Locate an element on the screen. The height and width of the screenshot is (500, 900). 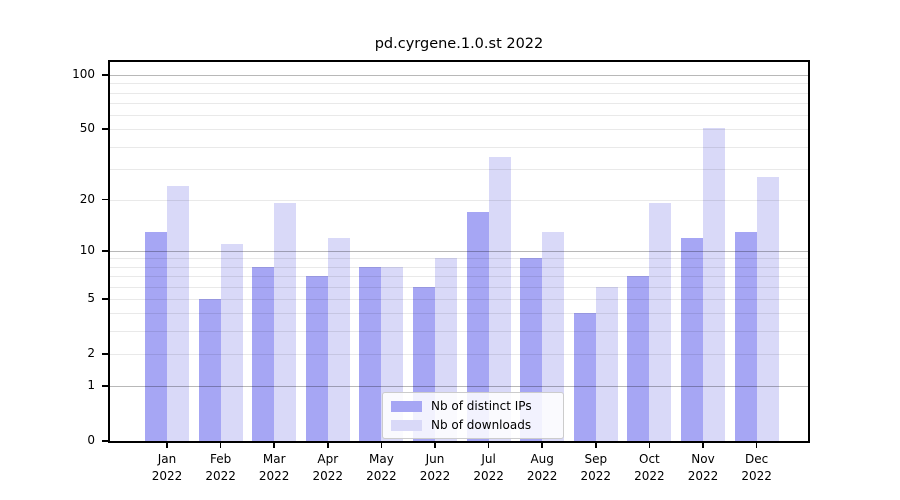
bar-distinct-ips-feb is located at coordinates (209, 369).